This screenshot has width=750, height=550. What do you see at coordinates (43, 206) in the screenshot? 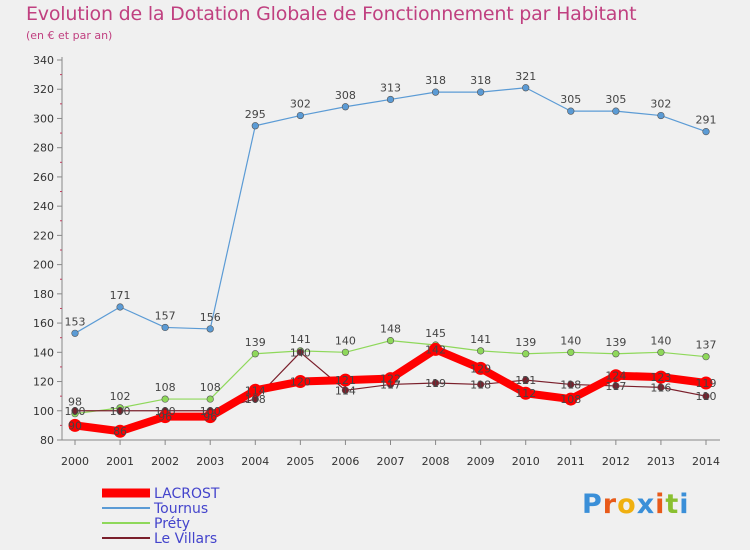
I see `y-tick-label: 240` at bounding box center [43, 206].